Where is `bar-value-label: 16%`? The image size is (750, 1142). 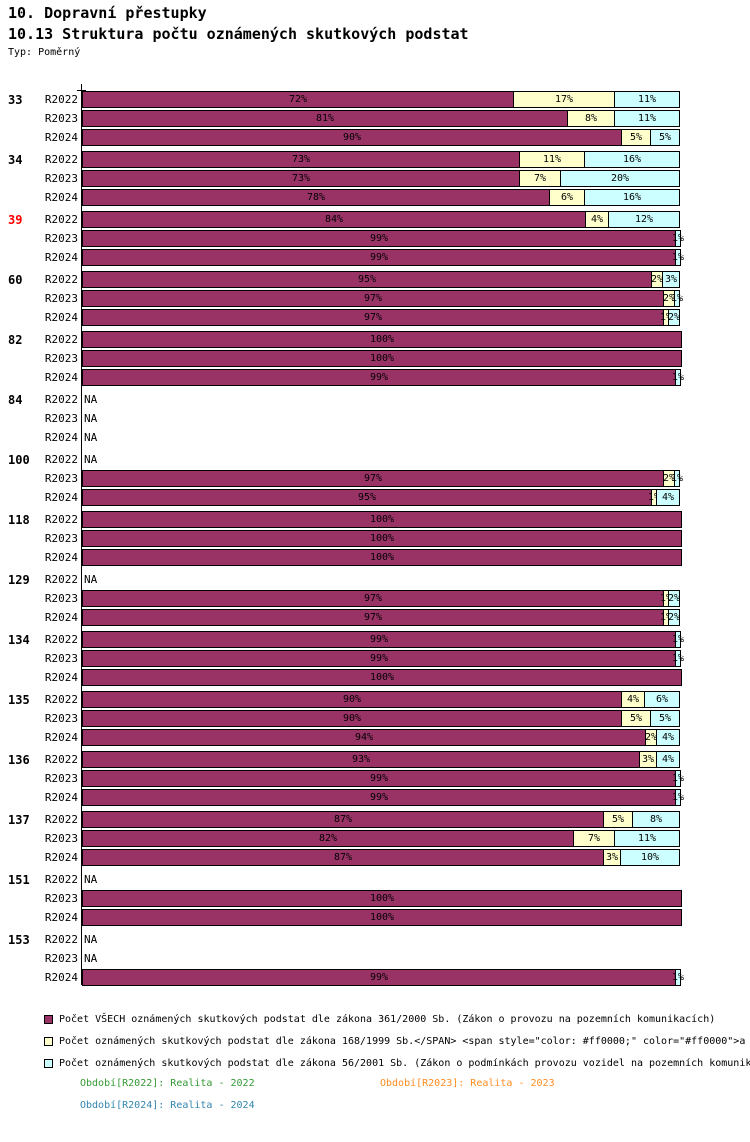 bar-value-label: 16% is located at coordinates (632, 159).